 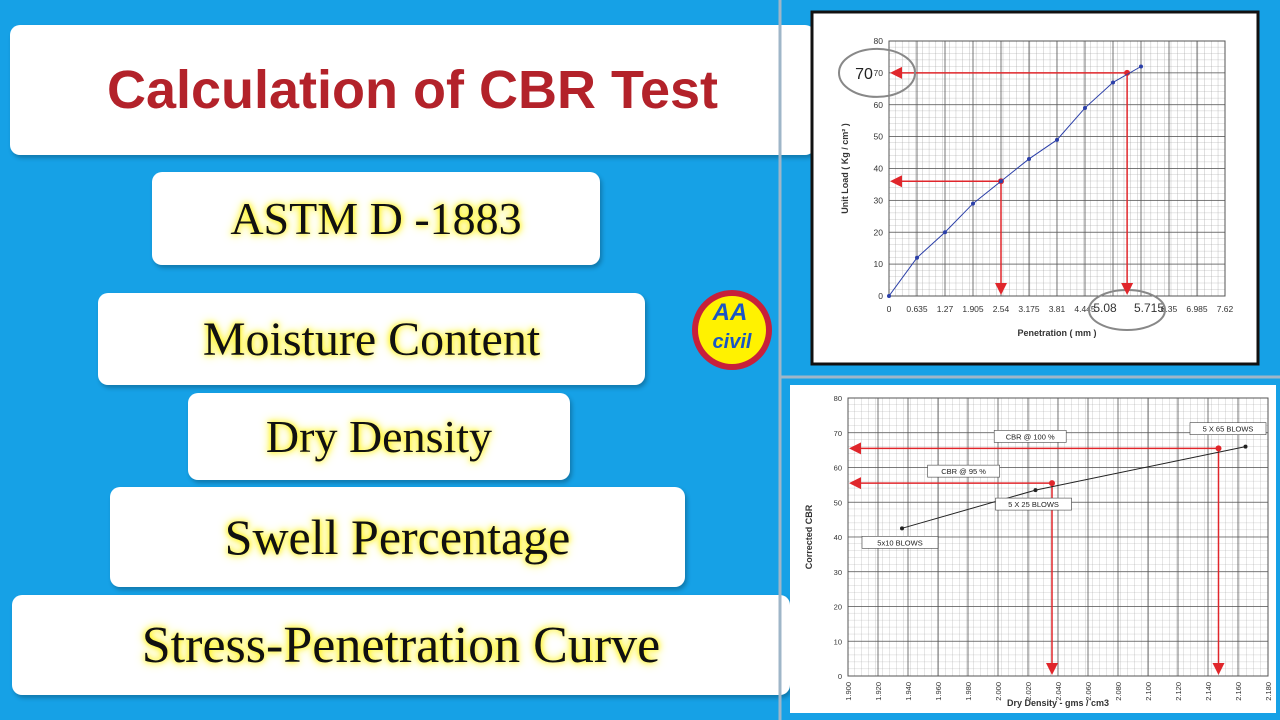 What do you see at coordinates (1148, 691) in the screenshot?
I see `x-tick-label: 2.100` at bounding box center [1148, 691].